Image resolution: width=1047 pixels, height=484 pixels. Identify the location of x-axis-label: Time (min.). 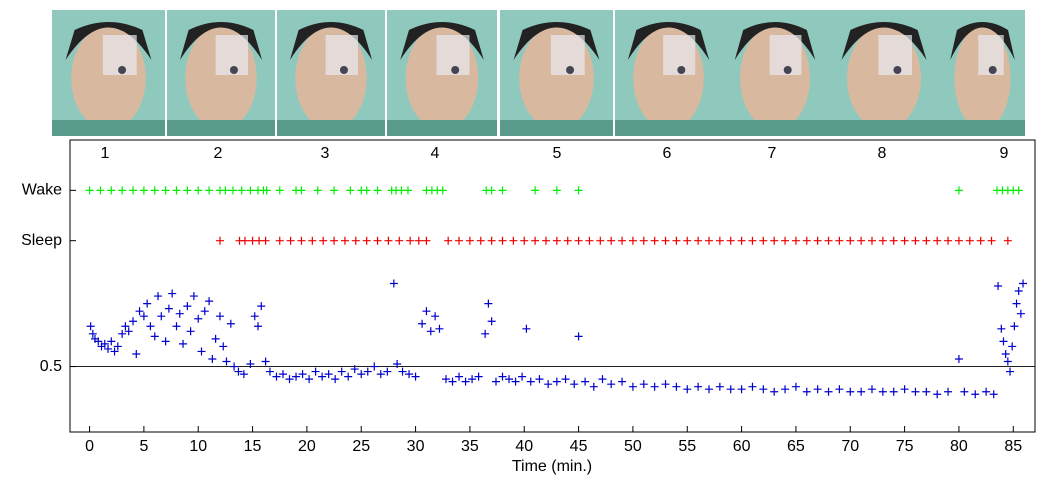
(552, 466).